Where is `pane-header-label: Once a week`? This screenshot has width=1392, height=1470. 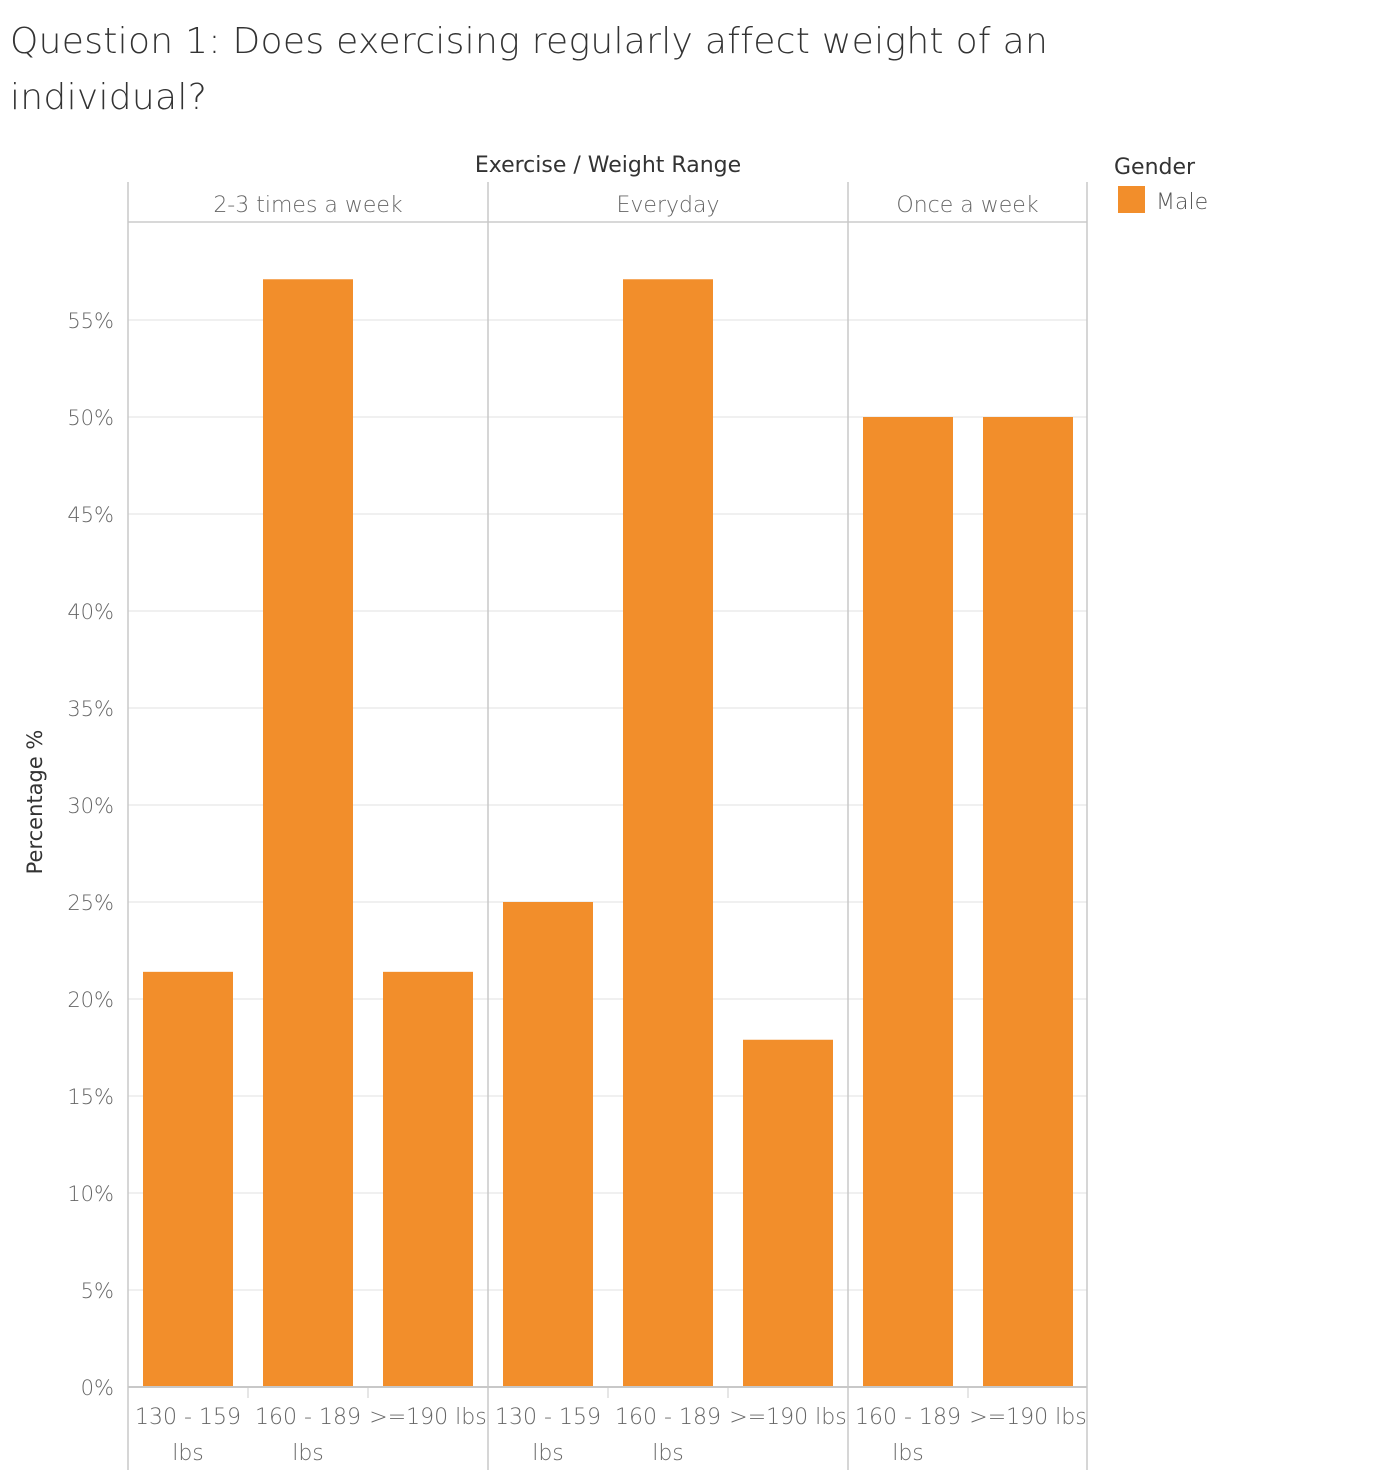 pane-header-label: Once a week is located at coordinates (967, 205).